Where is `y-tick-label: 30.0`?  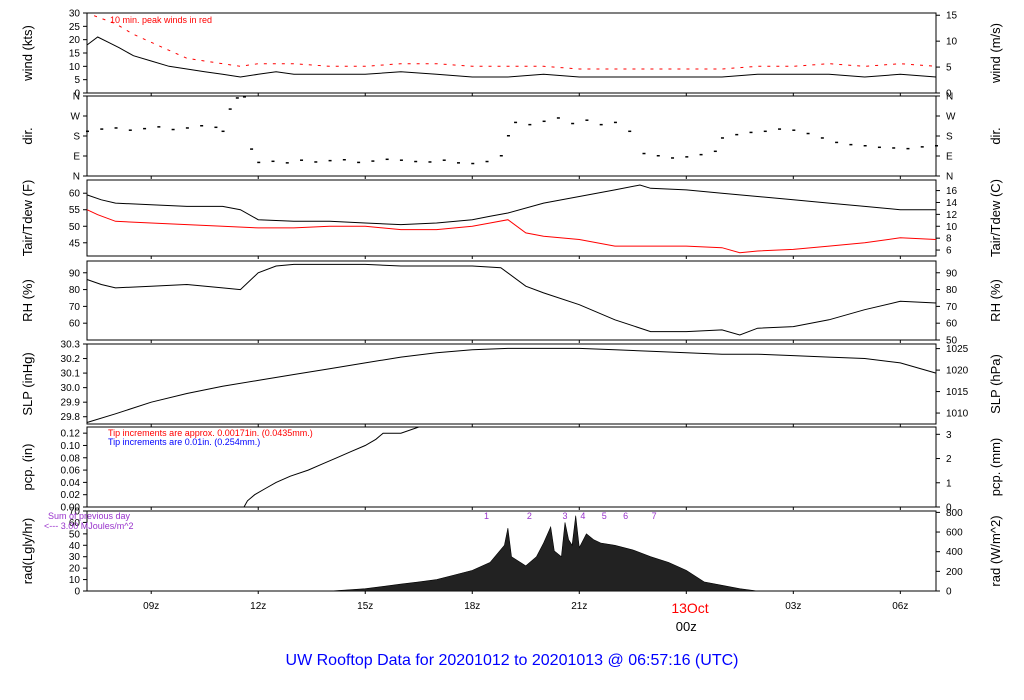 y-tick-label: 30.0 is located at coordinates (71, 388).